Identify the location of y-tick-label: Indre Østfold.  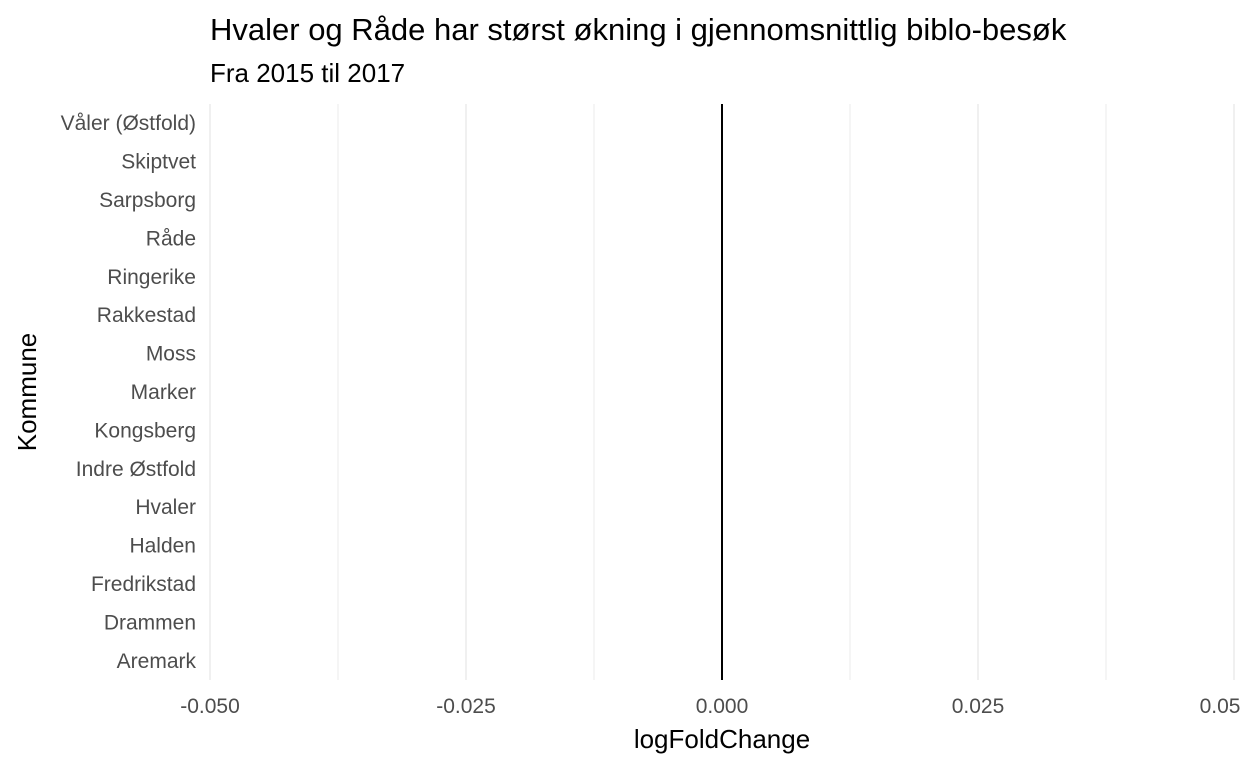
(136, 469).